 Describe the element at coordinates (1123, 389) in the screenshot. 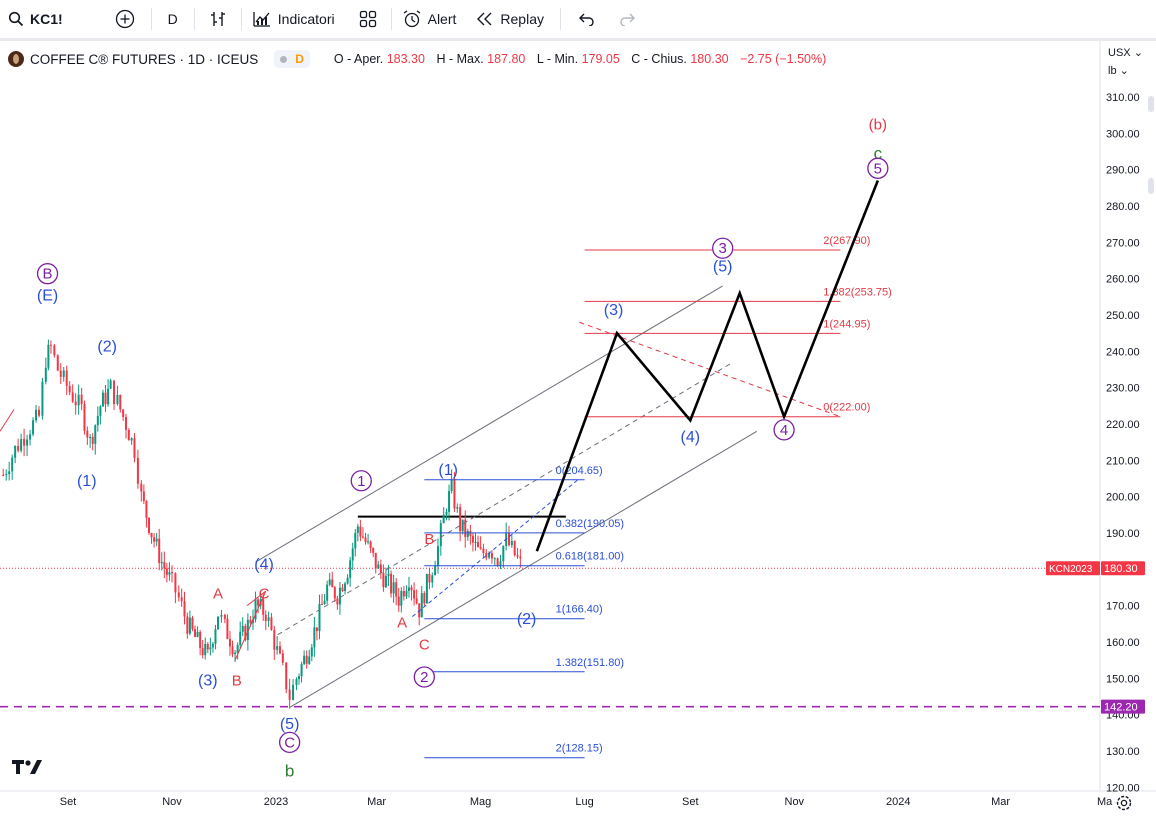

I see `price-tick-label: 230.00` at that location.